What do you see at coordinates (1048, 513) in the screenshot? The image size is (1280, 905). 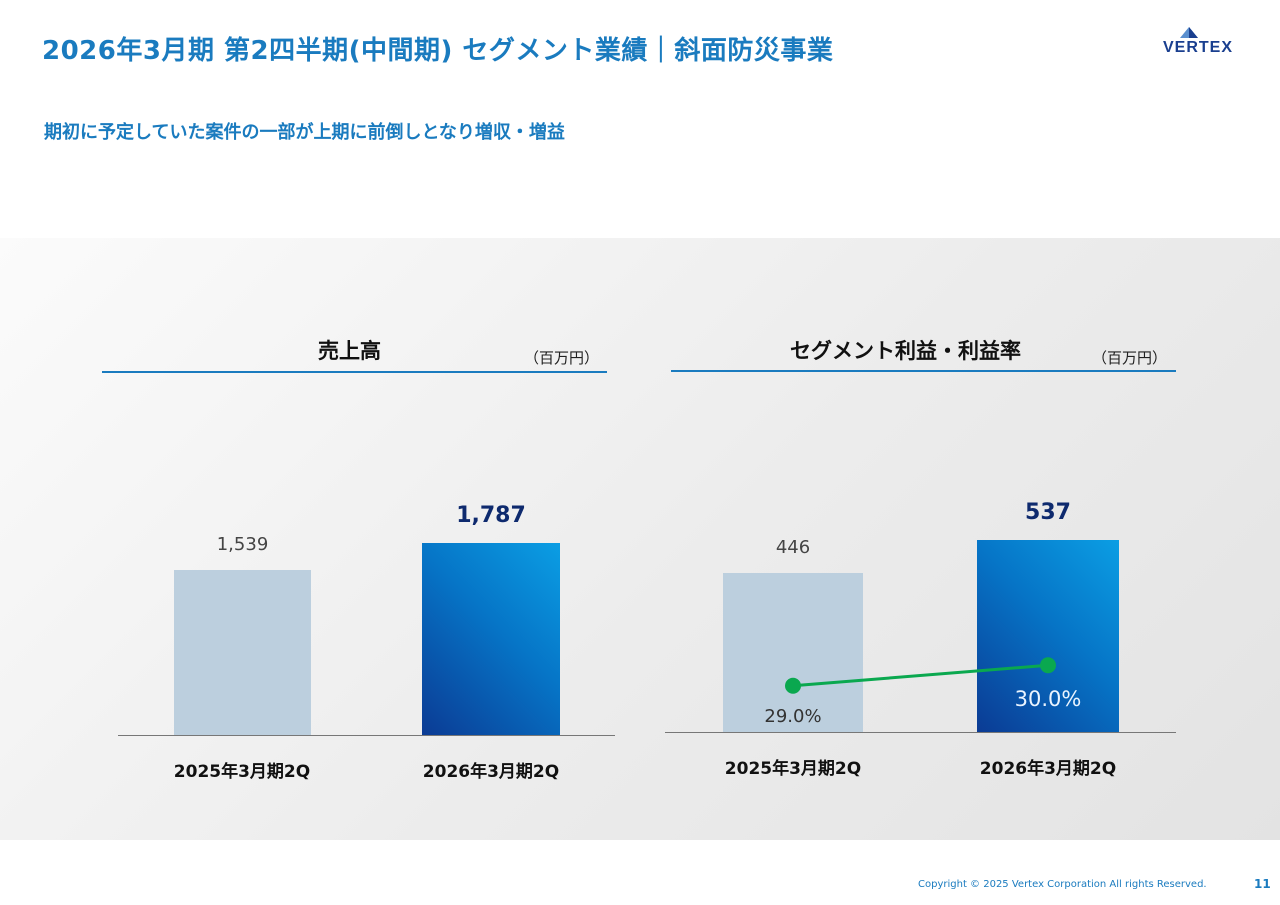 I see `profit-value-curr: 537` at bounding box center [1048, 513].